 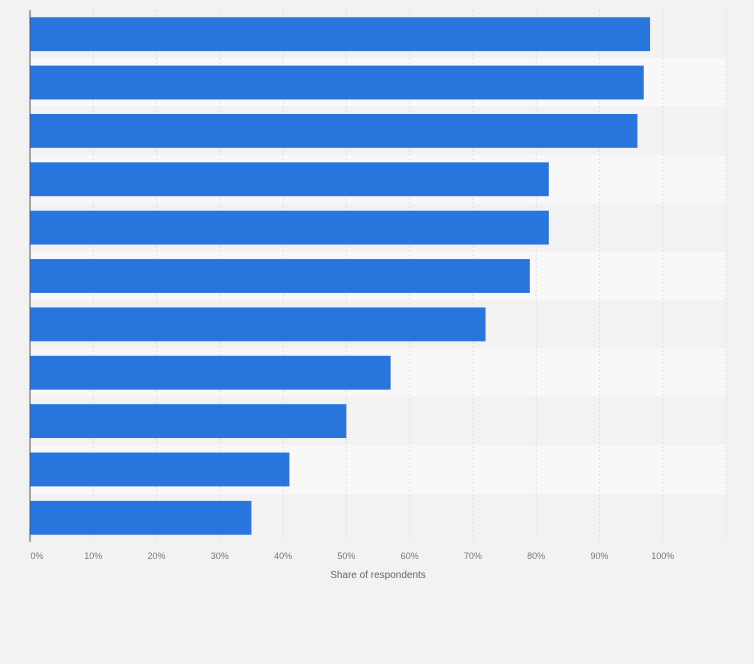 I want to click on x-tick-label: 100%, so click(x=662, y=556).